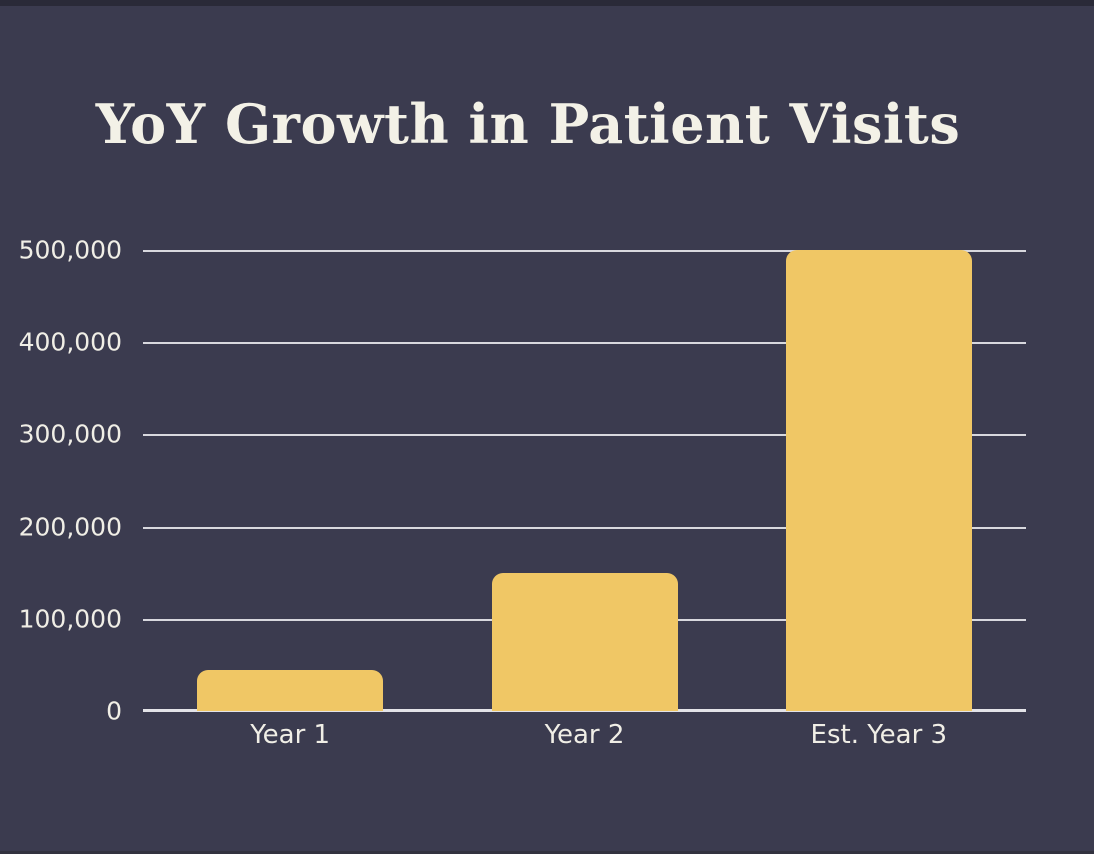 The height and width of the screenshot is (854, 1094). Describe the element at coordinates (584, 735) in the screenshot. I see `x-tick-label-year-2: Year 2` at that location.